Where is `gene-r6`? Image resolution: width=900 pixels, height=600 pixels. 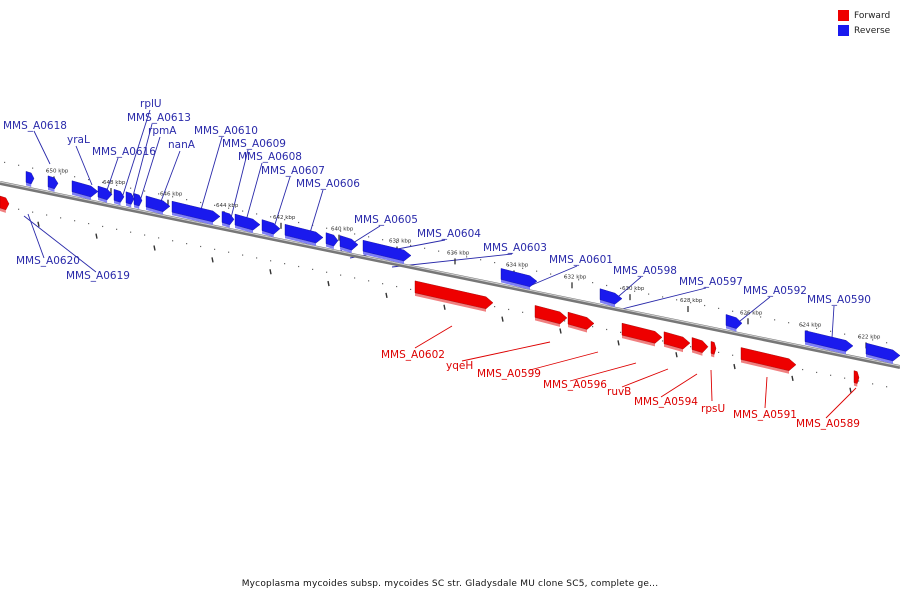
gene-r6 is located at coordinates (138, 201).